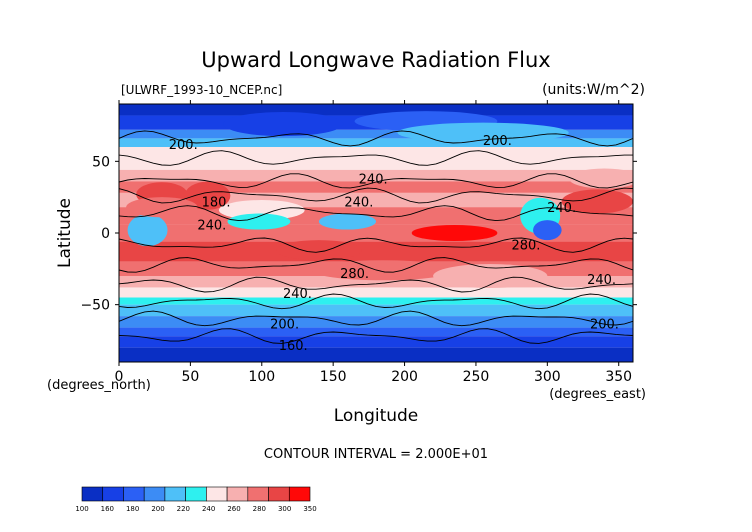 This screenshot has height=532, width=752. I want to click on colorbar-label: 160, so click(107, 509).